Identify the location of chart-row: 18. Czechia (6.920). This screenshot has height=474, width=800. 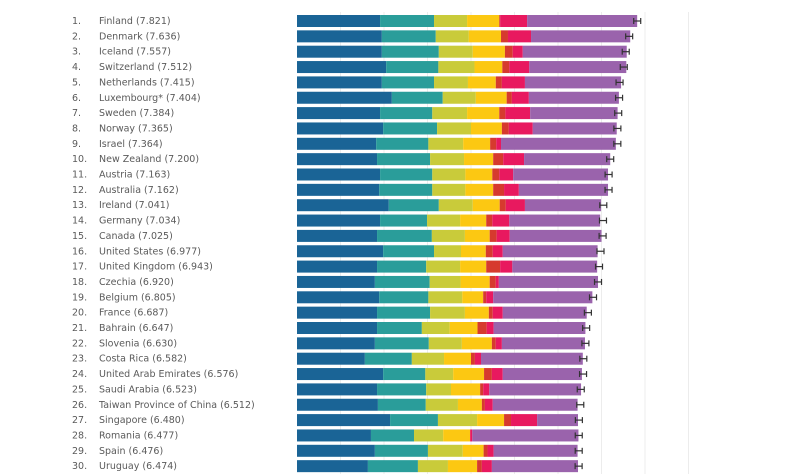
(337, 281).